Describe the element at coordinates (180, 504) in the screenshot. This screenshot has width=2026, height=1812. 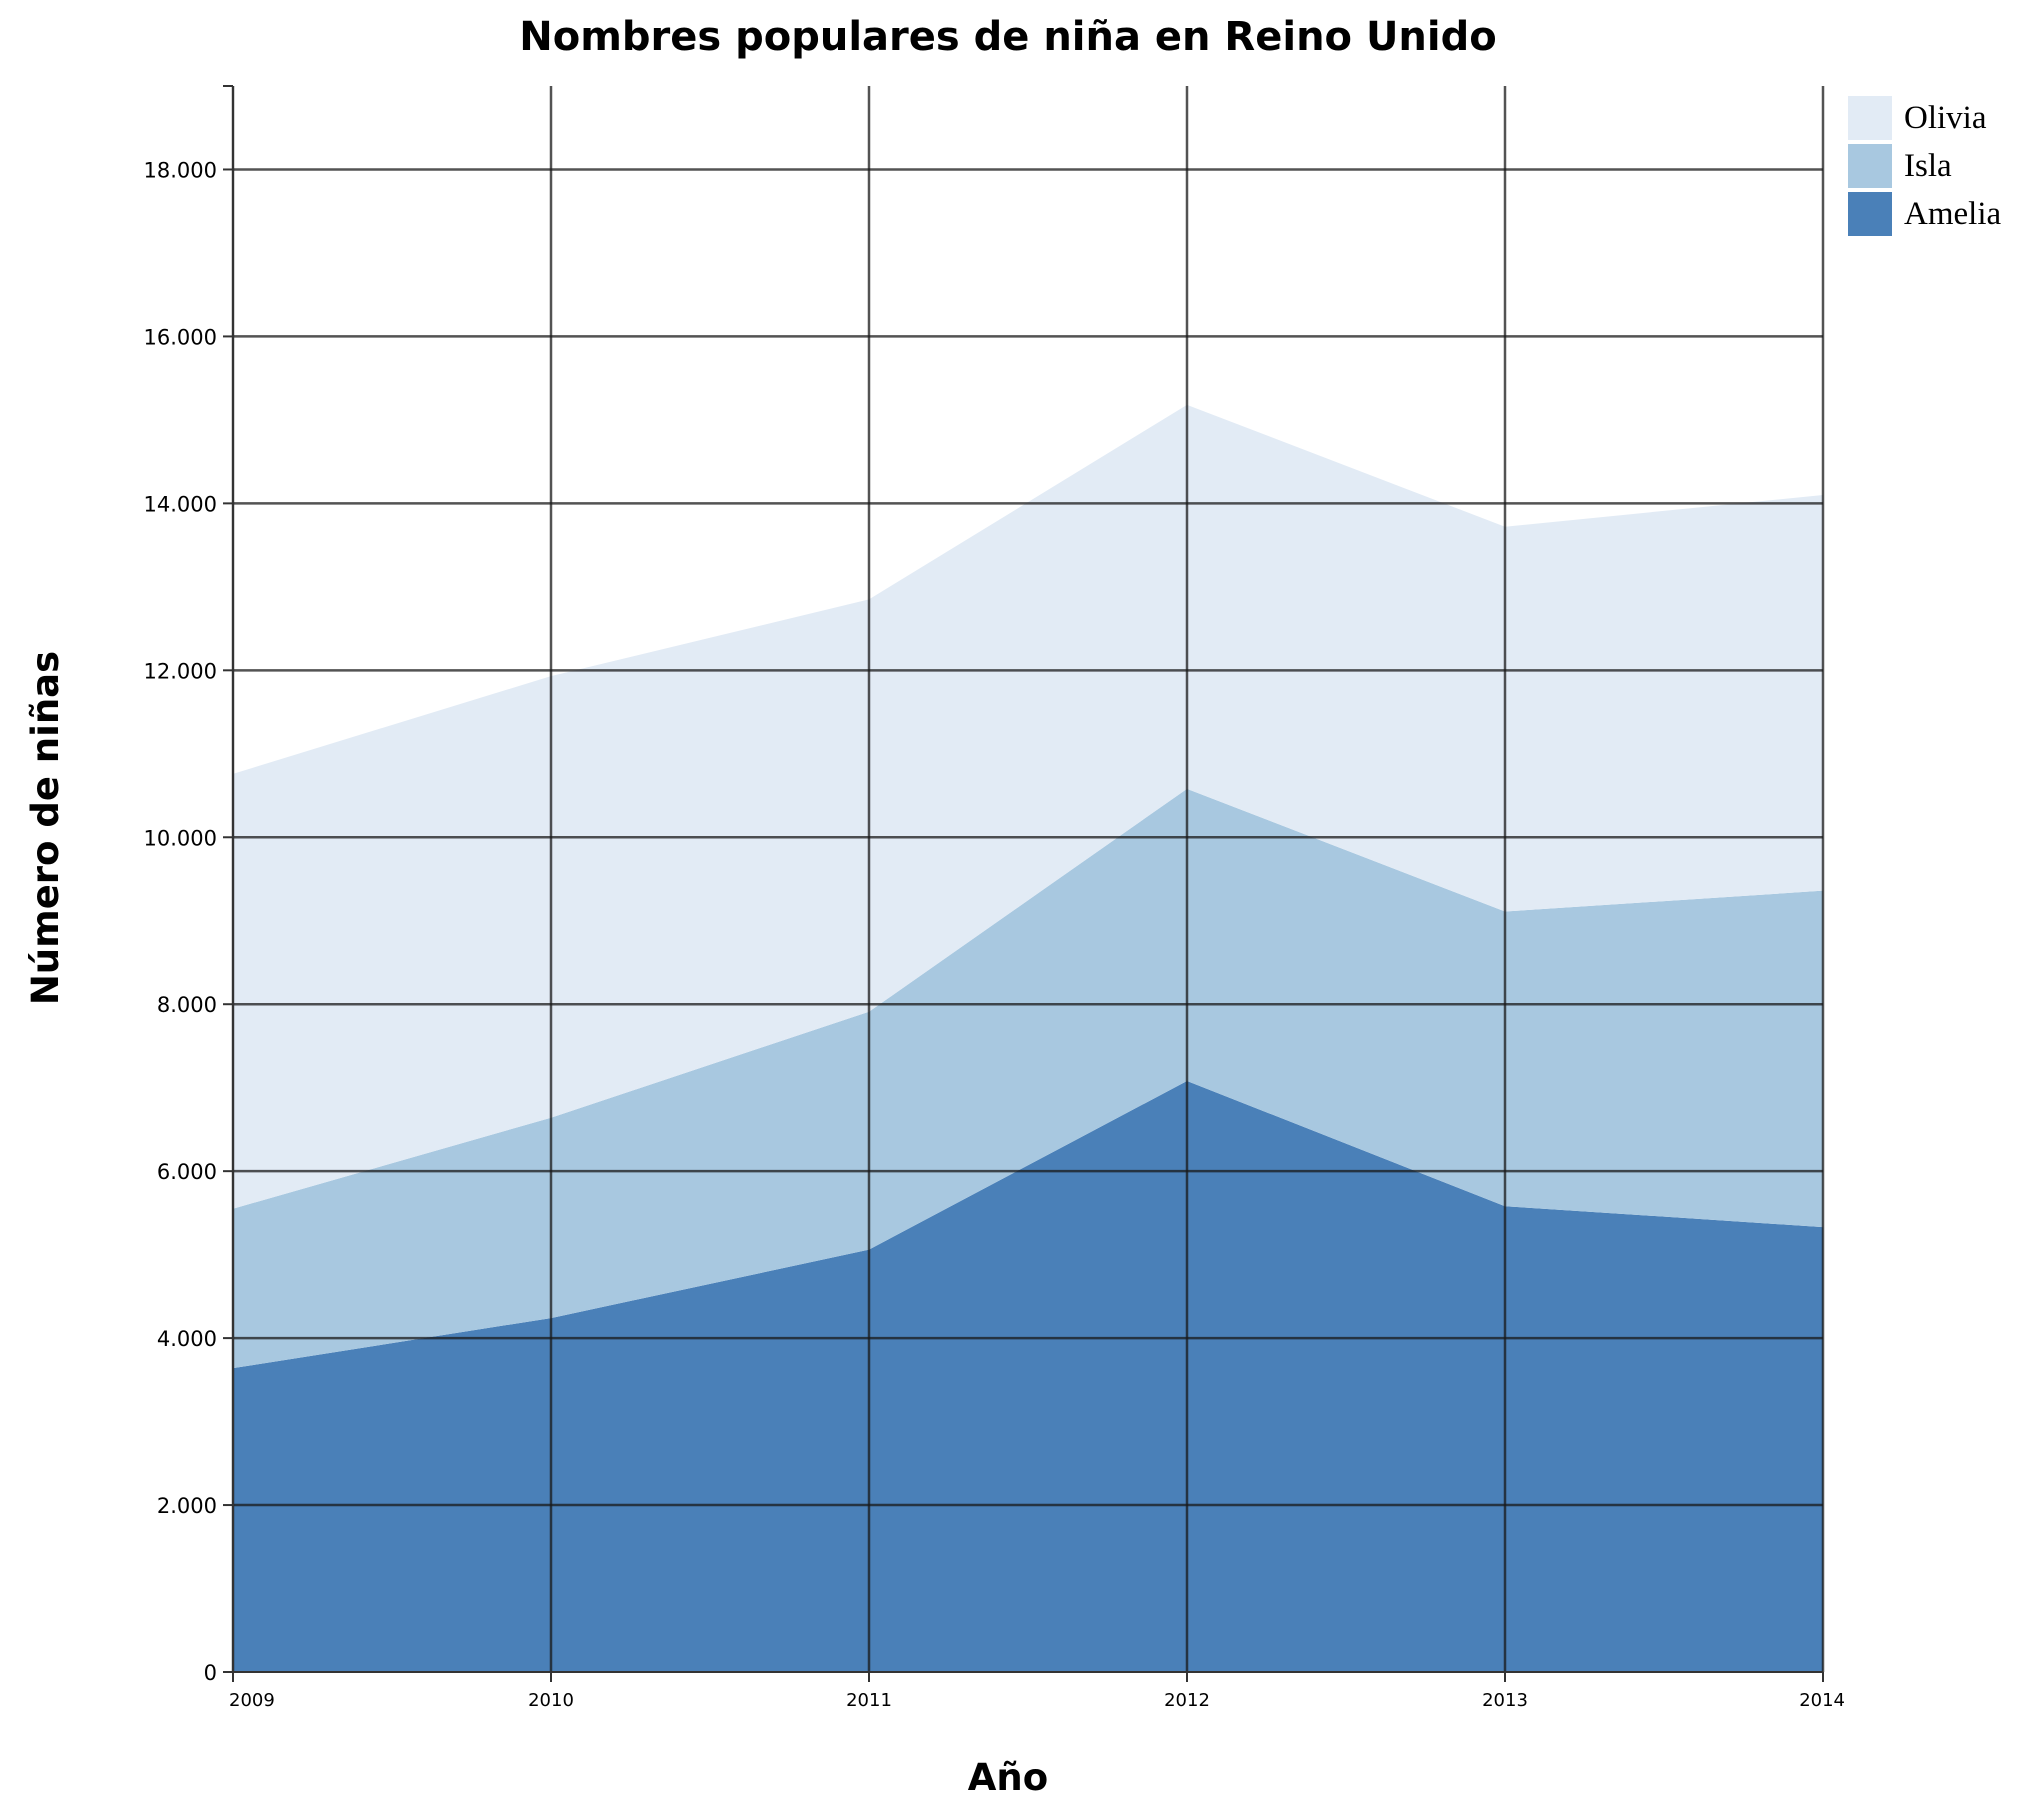
I see `y-tick-label: 14.000` at that location.